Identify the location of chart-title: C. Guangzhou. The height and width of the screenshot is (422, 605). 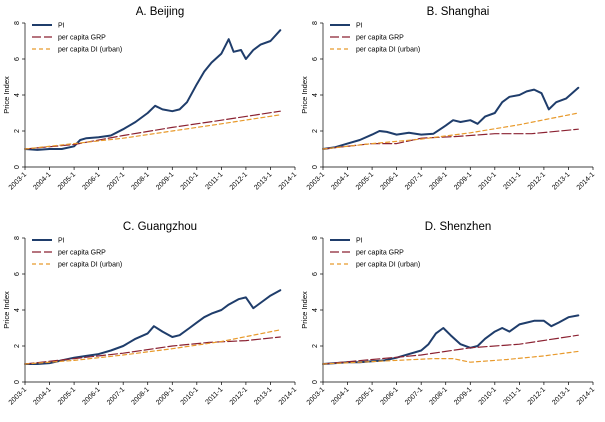
(160, 227).